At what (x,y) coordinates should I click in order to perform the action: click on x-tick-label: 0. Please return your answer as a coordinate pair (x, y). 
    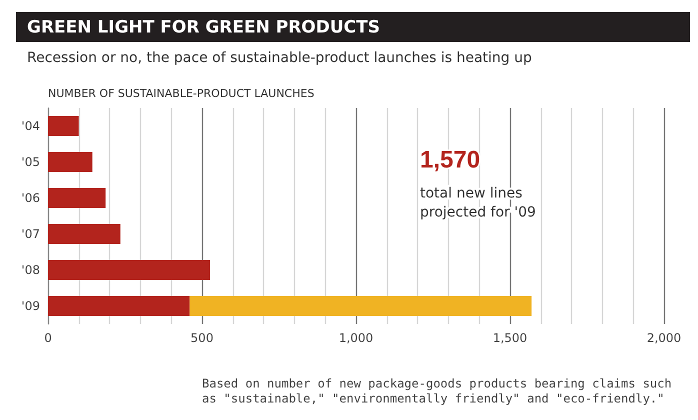
    Looking at the image, I should click on (48, 338).